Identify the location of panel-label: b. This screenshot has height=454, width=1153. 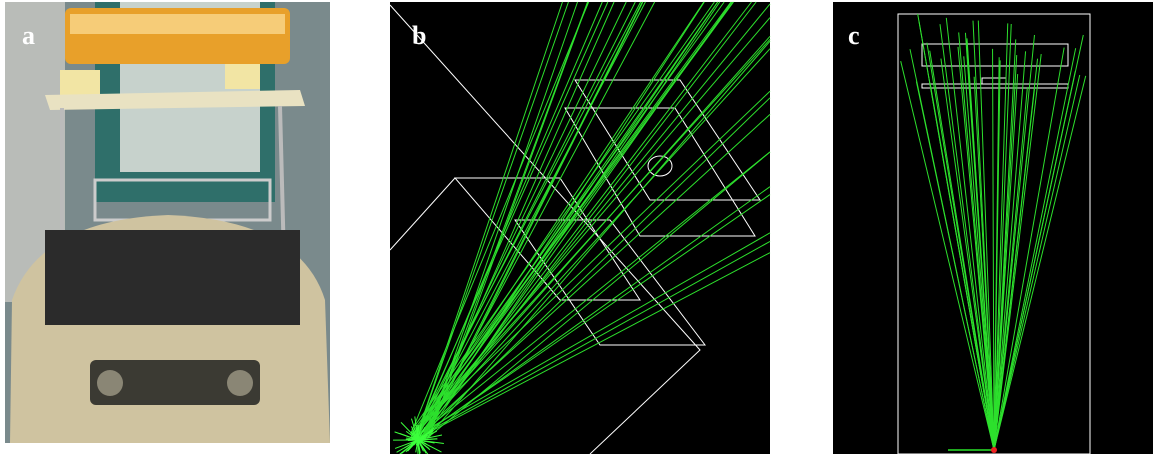
(419, 35).